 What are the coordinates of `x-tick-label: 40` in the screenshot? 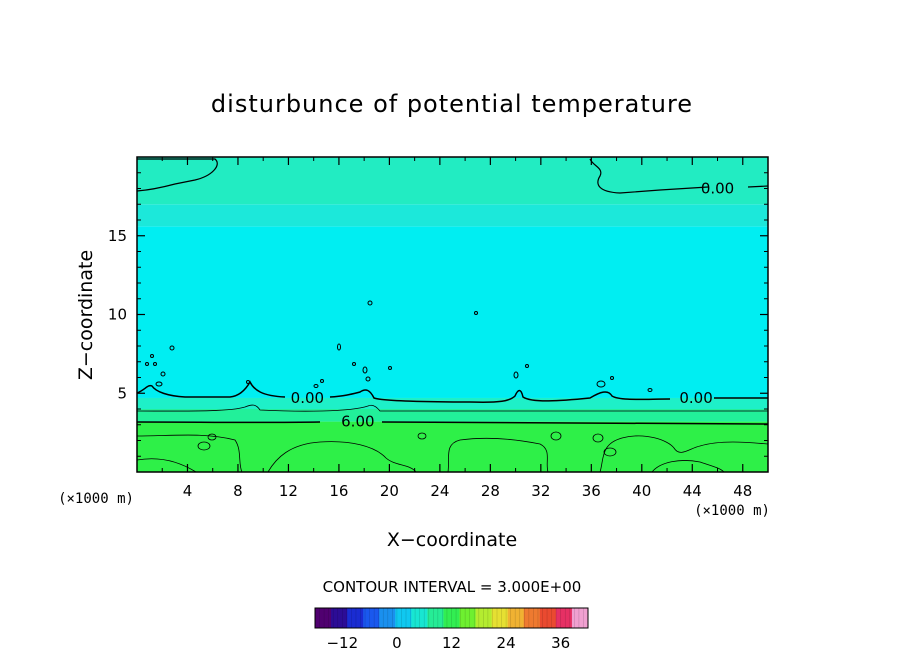 It's located at (641, 491).